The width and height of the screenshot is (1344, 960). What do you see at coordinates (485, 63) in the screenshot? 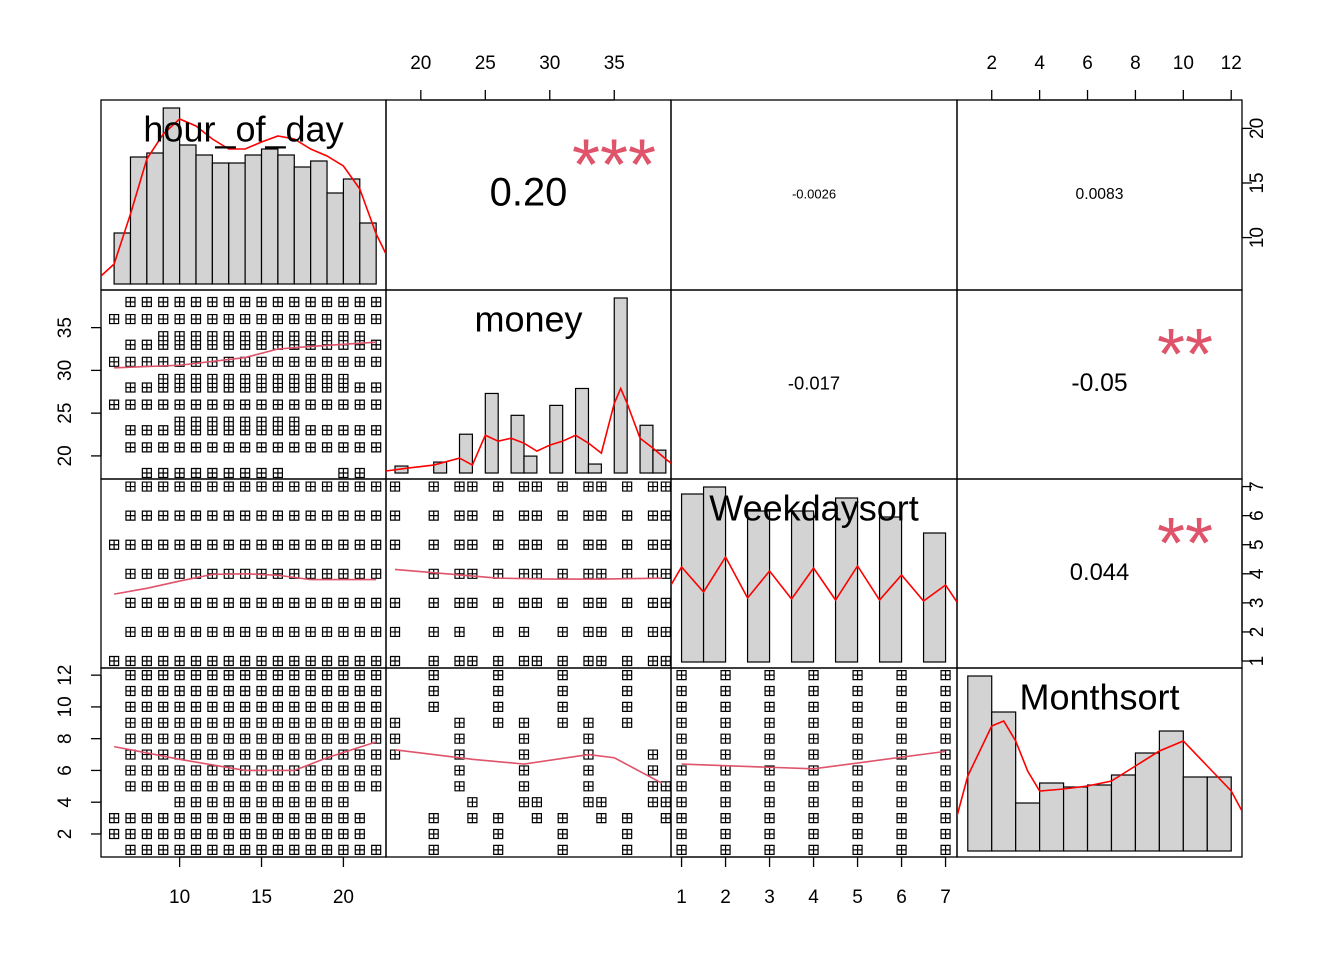
I see `x-tick-label: 25` at bounding box center [485, 63].